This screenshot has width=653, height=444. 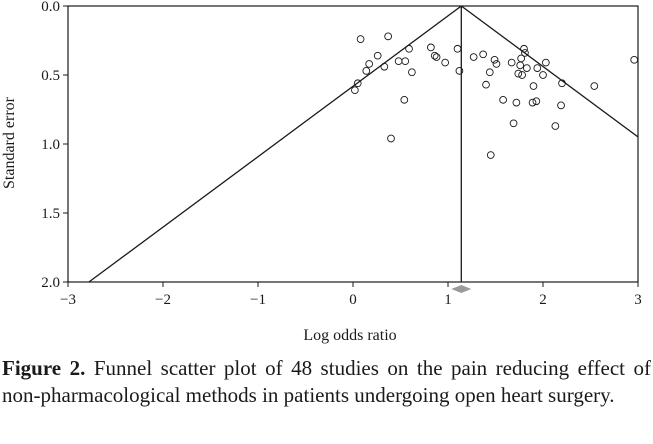 I want to click on y-tick-label: 1.5, so click(x=50, y=214).